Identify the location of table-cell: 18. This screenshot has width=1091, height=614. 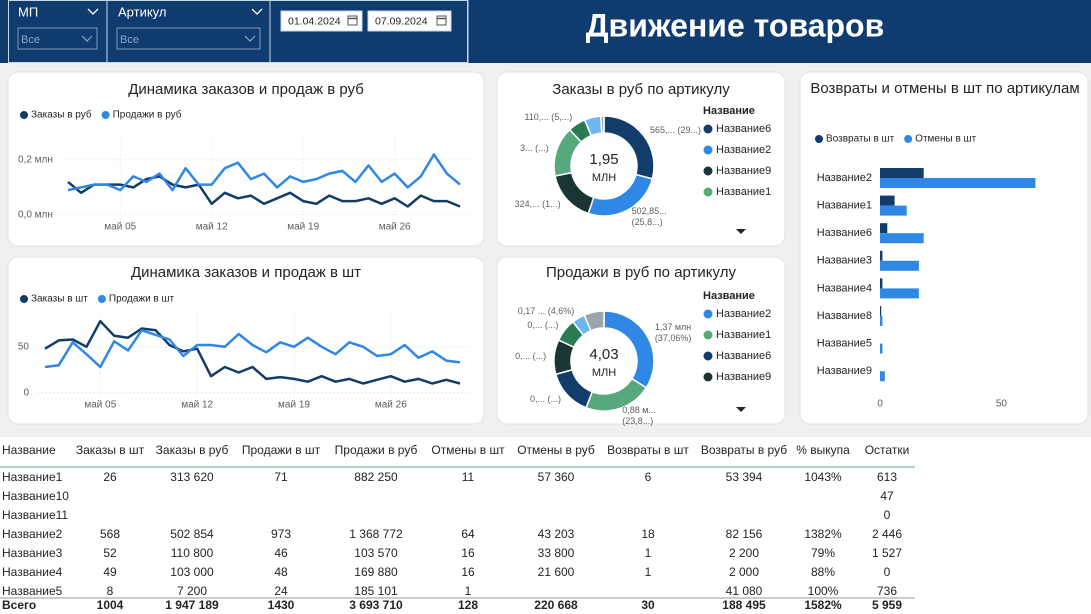
(648, 534).